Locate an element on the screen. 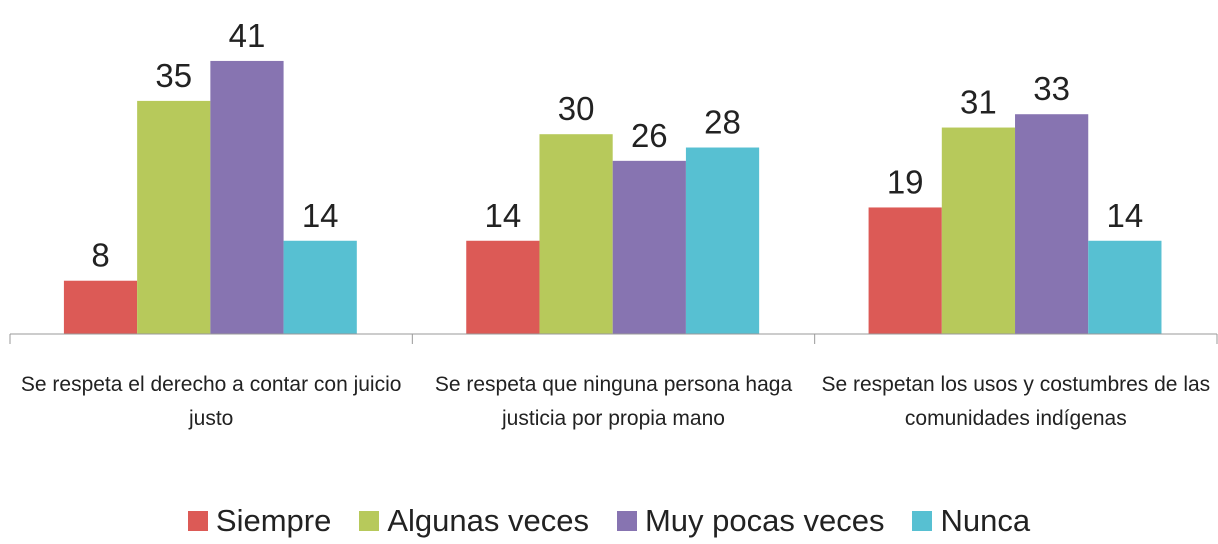 The height and width of the screenshot is (544, 1218). legend-label: Algunas veces is located at coordinates (488, 520).